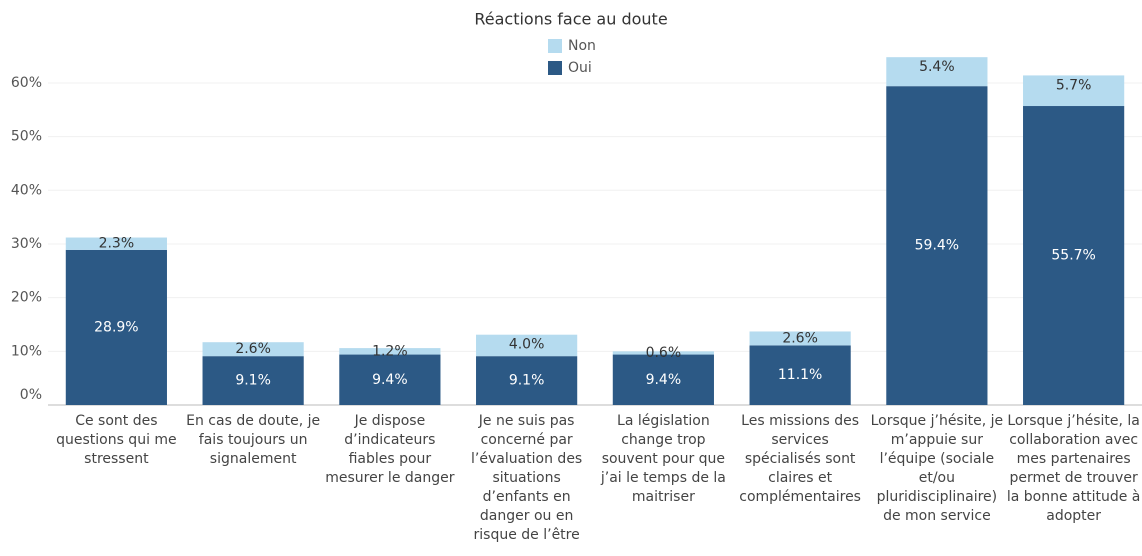  Describe the element at coordinates (31, 395) in the screenshot. I see `y-tick-label: 0%` at that location.